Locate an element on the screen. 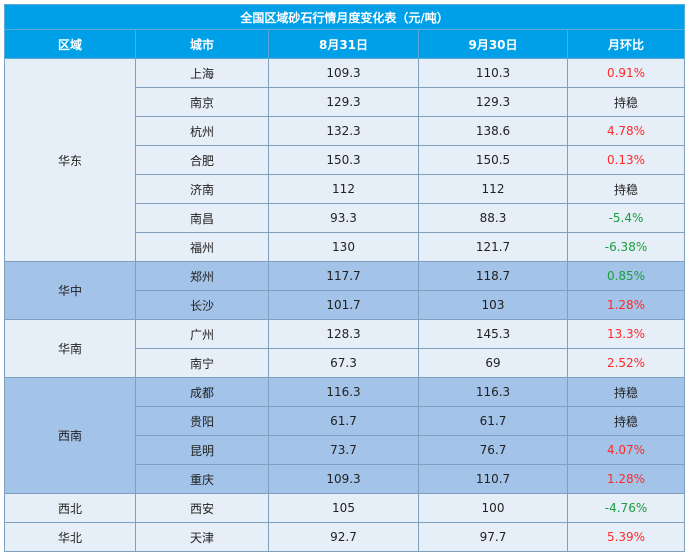  region-cell: 华南 is located at coordinates (70, 348).